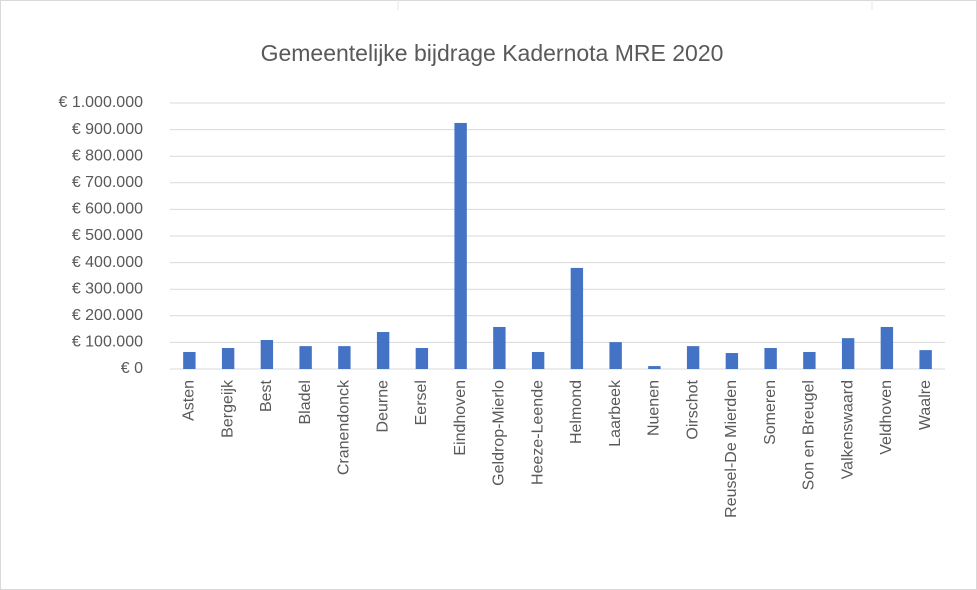 This screenshot has height=590, width=977. What do you see at coordinates (809, 435) in the screenshot?
I see `x-tick-label: Son en Breugel` at bounding box center [809, 435].